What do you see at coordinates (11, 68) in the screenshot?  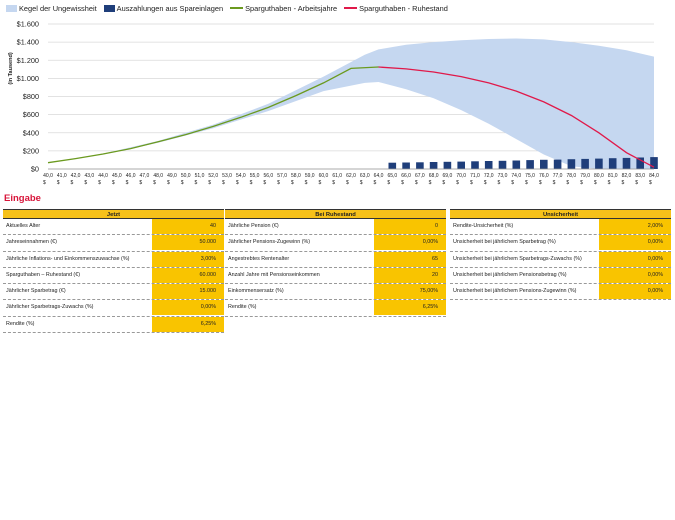 I see `y-axis-label: (in Tausend)` at bounding box center [11, 68].